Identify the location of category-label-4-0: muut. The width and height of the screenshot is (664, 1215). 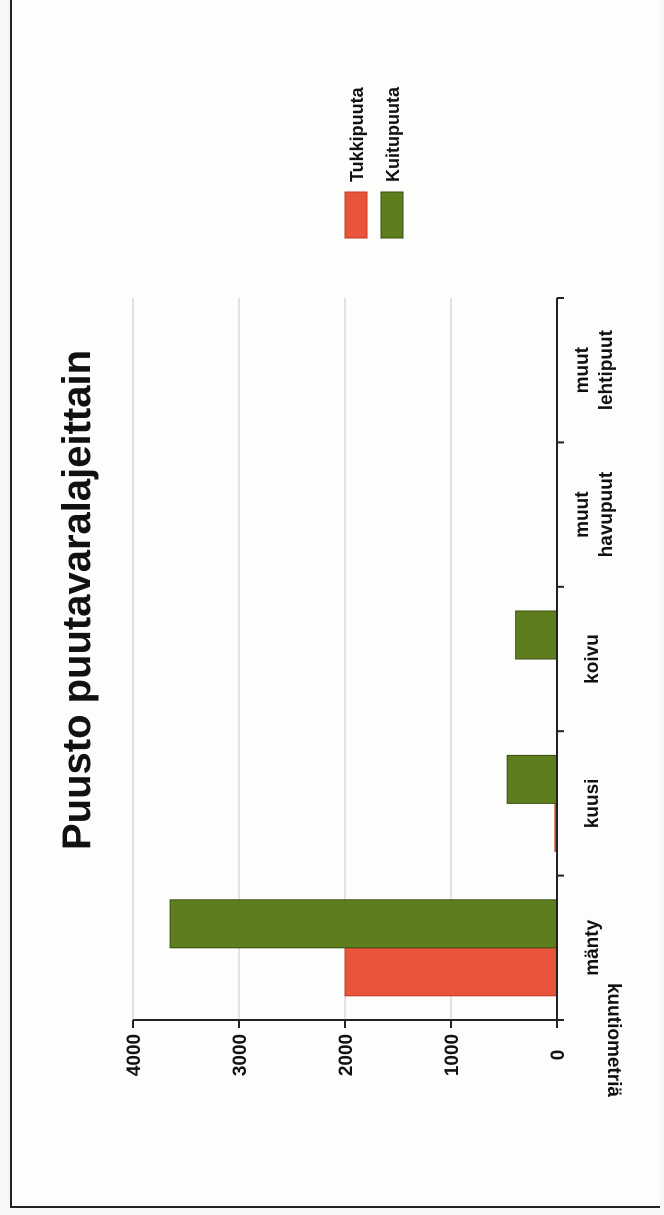
(582, 369).